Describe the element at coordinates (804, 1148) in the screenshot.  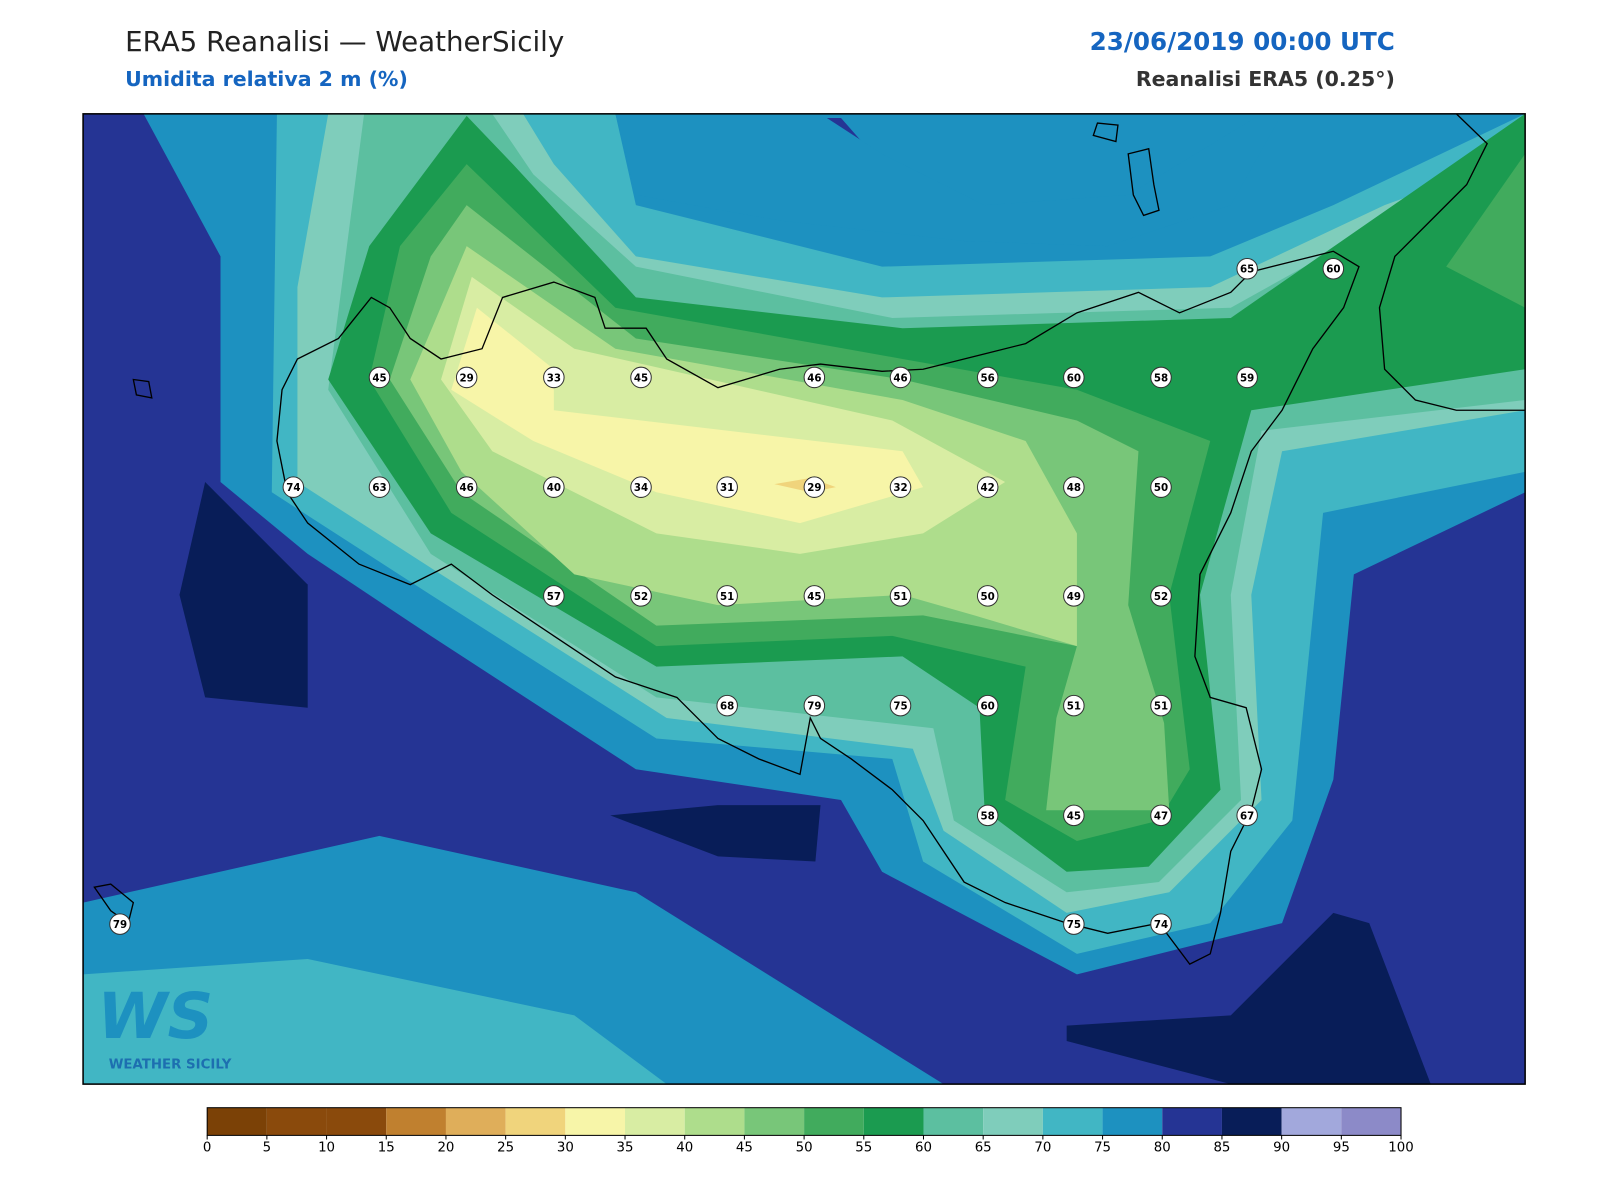
I see `colorbar-tick-label: 50` at that location.